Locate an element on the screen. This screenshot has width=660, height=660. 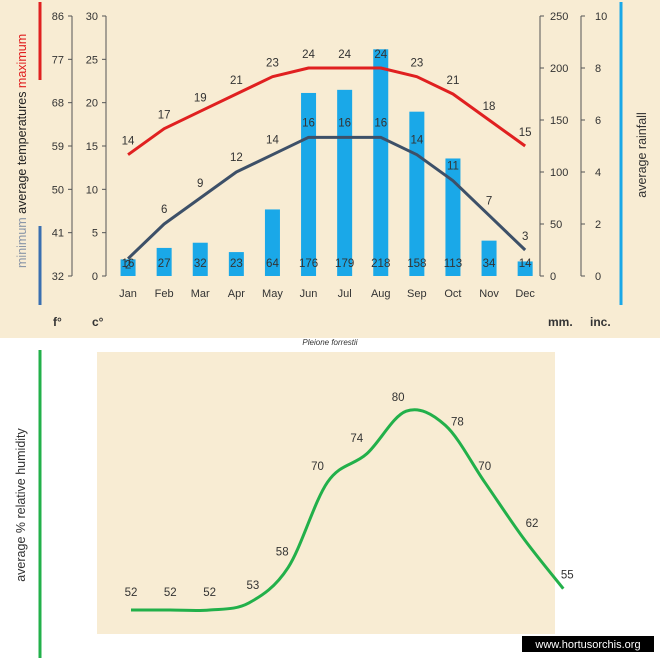
fahrenheit-tick-label: 32 is located at coordinates (58, 277).